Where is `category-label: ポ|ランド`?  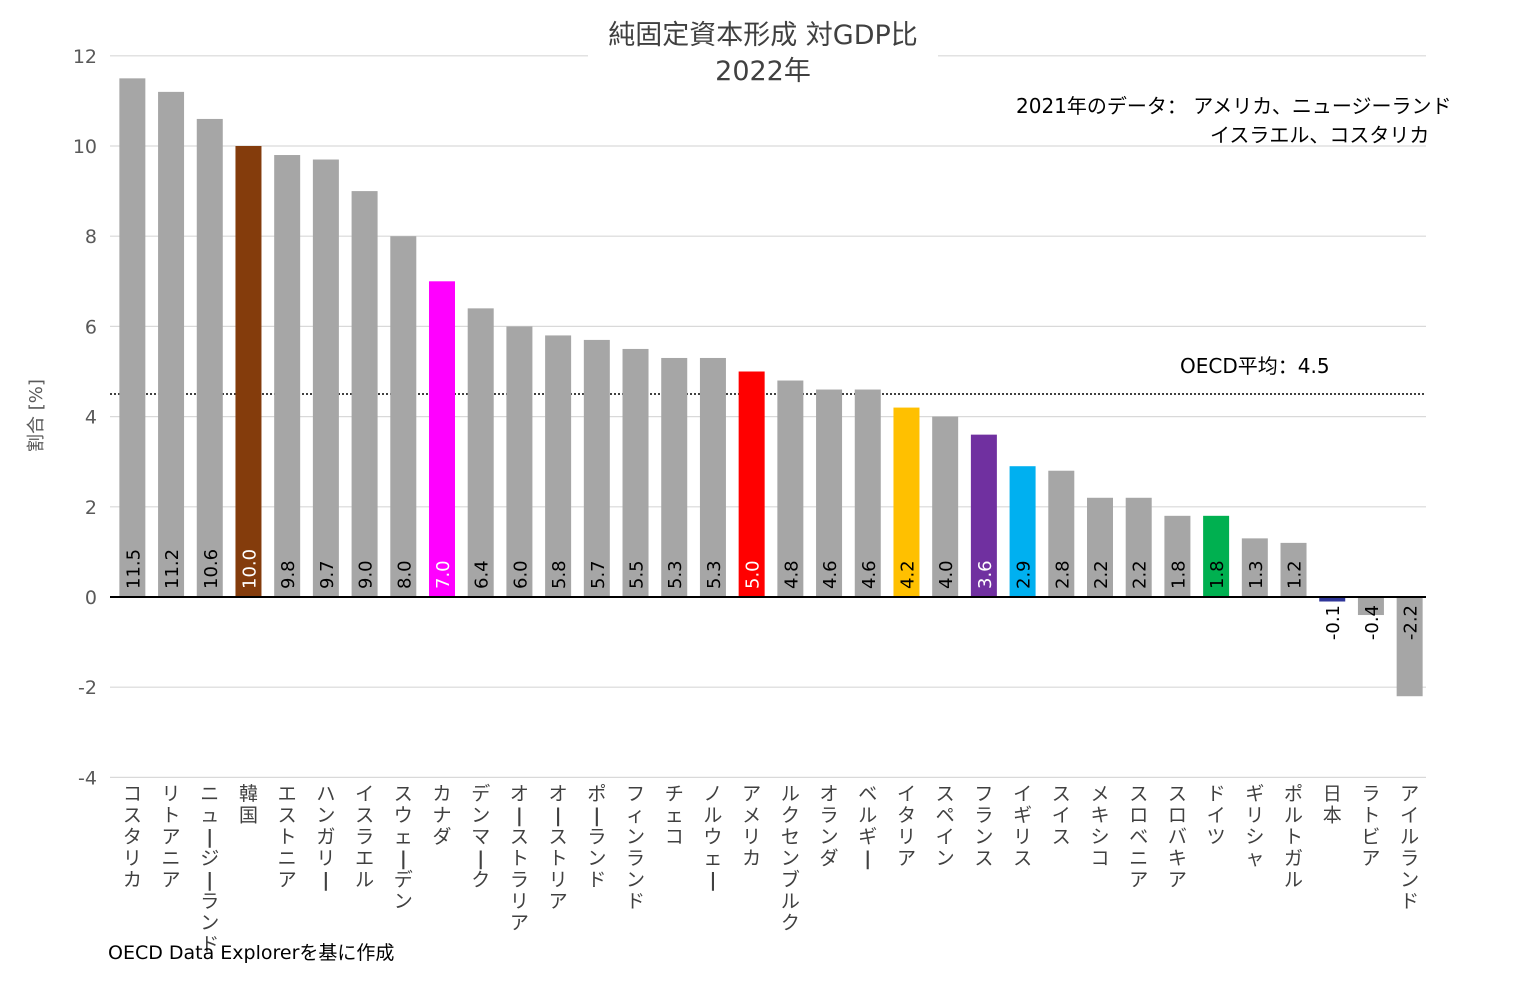
category-label: ポ|ランド is located at coordinates (596, 837).